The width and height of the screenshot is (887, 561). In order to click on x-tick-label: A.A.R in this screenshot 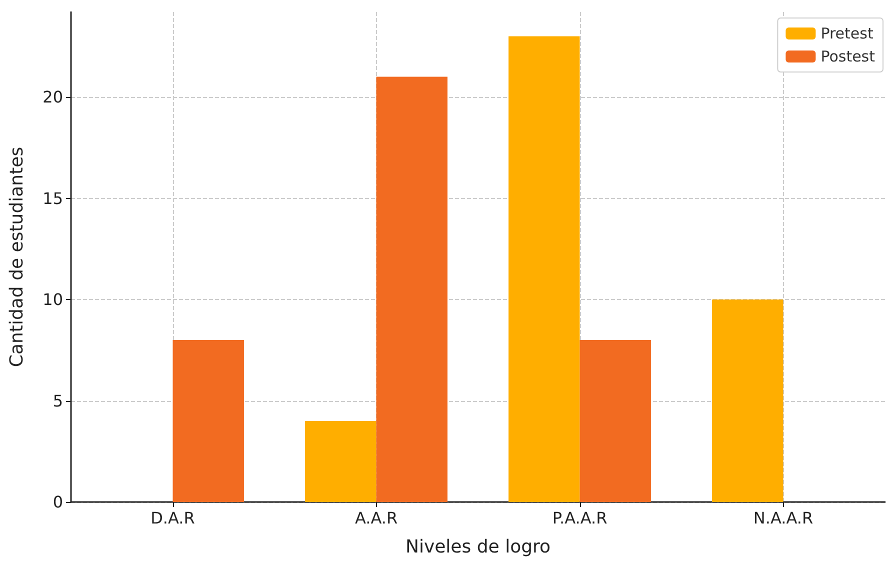, I will do `click(376, 518)`.